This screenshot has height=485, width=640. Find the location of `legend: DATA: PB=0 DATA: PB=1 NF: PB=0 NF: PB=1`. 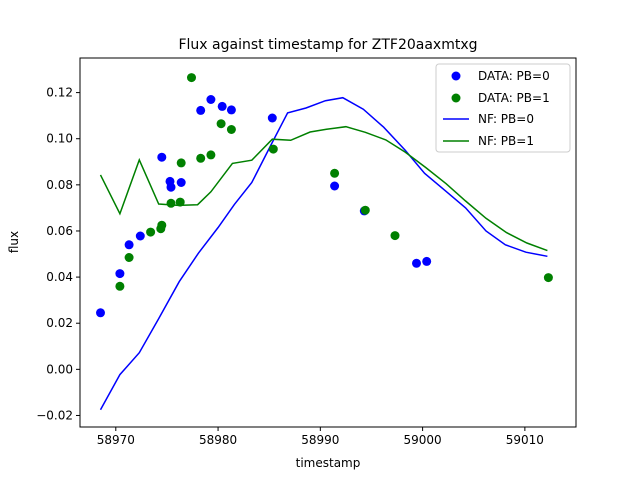

legend: DATA: PB=0 DATA: PB=1 NF: PB=0 NF: PB=1 is located at coordinates (503, 108).